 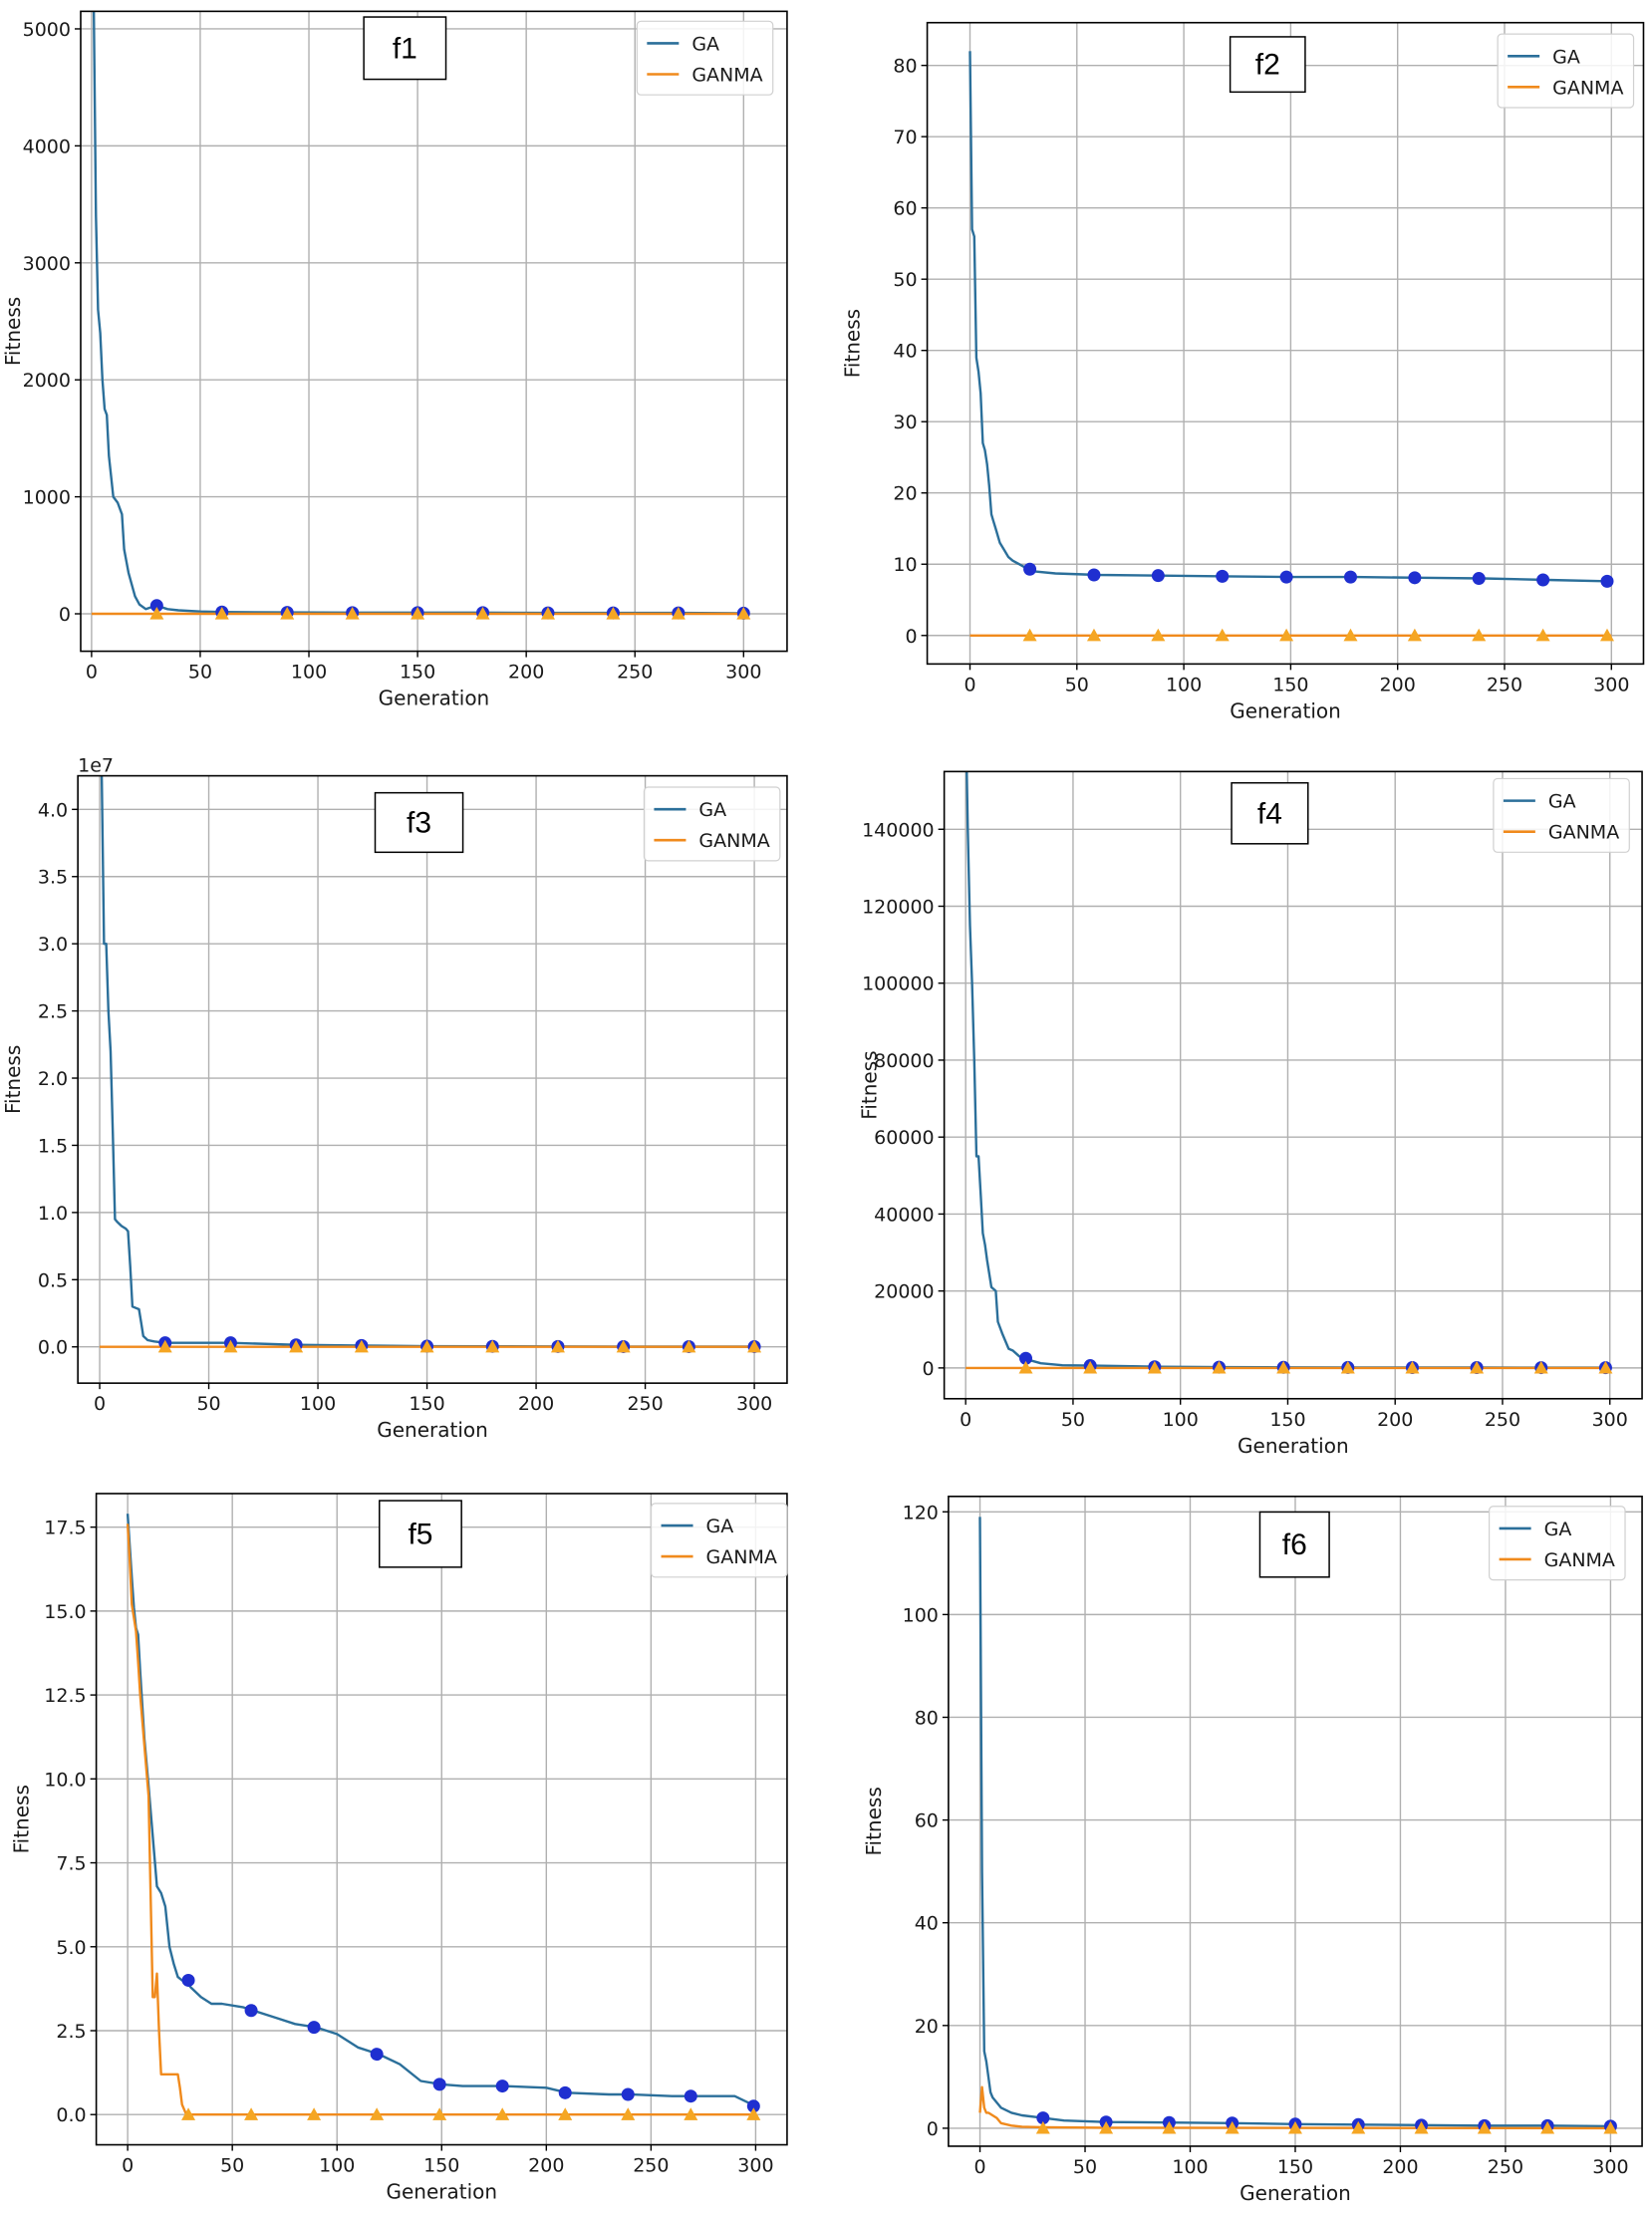 What do you see at coordinates (1085, 2167) in the screenshot?
I see `x-tick-label: 50` at bounding box center [1085, 2167].